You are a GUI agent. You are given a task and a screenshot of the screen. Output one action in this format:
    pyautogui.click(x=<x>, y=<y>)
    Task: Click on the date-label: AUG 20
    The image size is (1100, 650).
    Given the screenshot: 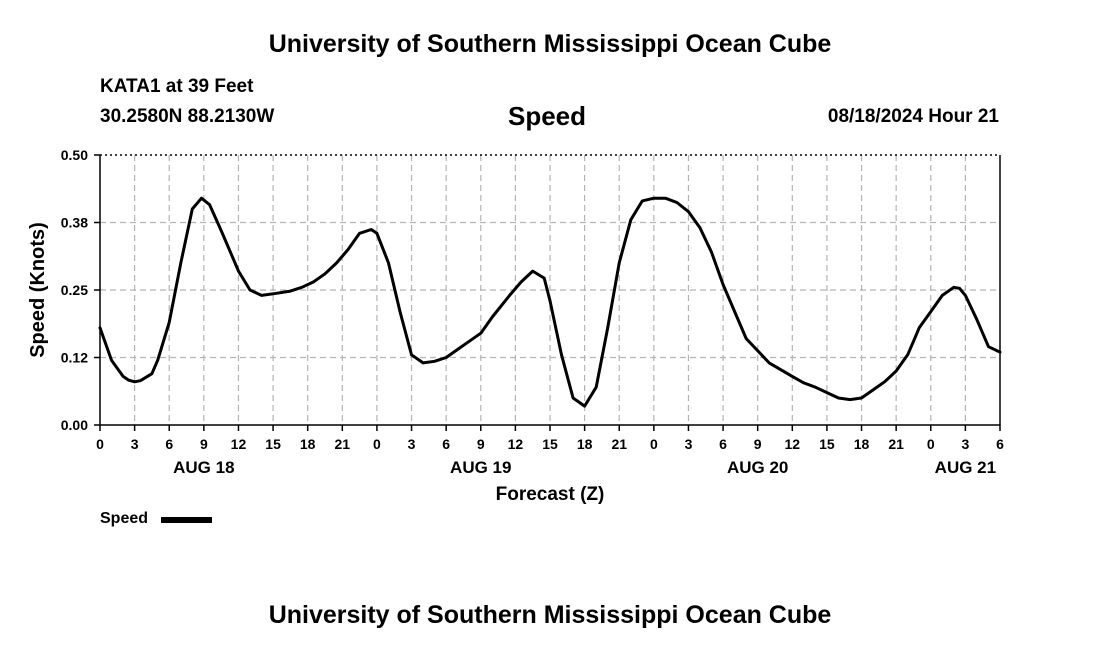 What is the action you would take?
    pyautogui.click(x=757, y=467)
    